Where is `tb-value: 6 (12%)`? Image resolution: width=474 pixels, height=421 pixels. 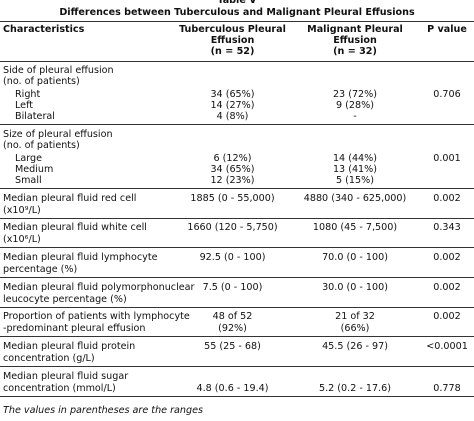
tb-value: 6 (12%) is located at coordinates (232, 158).